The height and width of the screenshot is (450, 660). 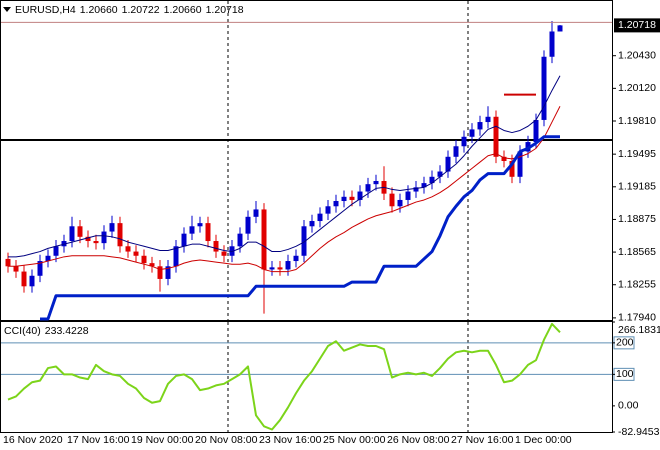 What do you see at coordinates (637, 219) in the screenshot?
I see `y-tick-label: 1.18875` at bounding box center [637, 219].